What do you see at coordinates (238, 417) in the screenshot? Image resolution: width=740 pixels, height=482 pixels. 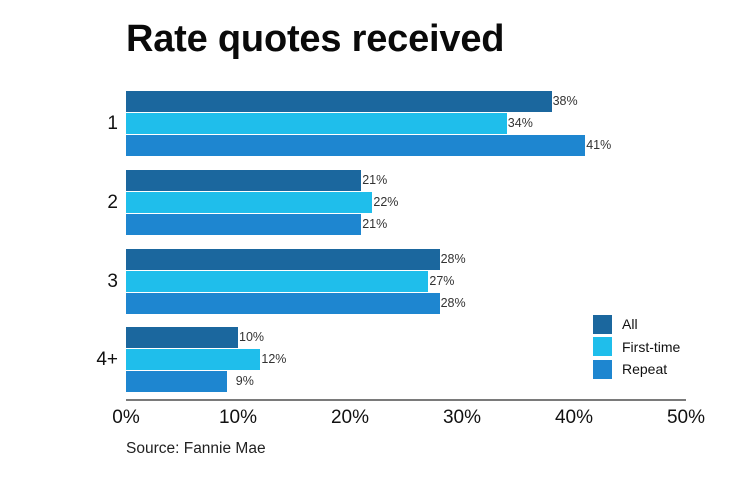 I see `x-axis-tick-label: 10%` at bounding box center [238, 417].